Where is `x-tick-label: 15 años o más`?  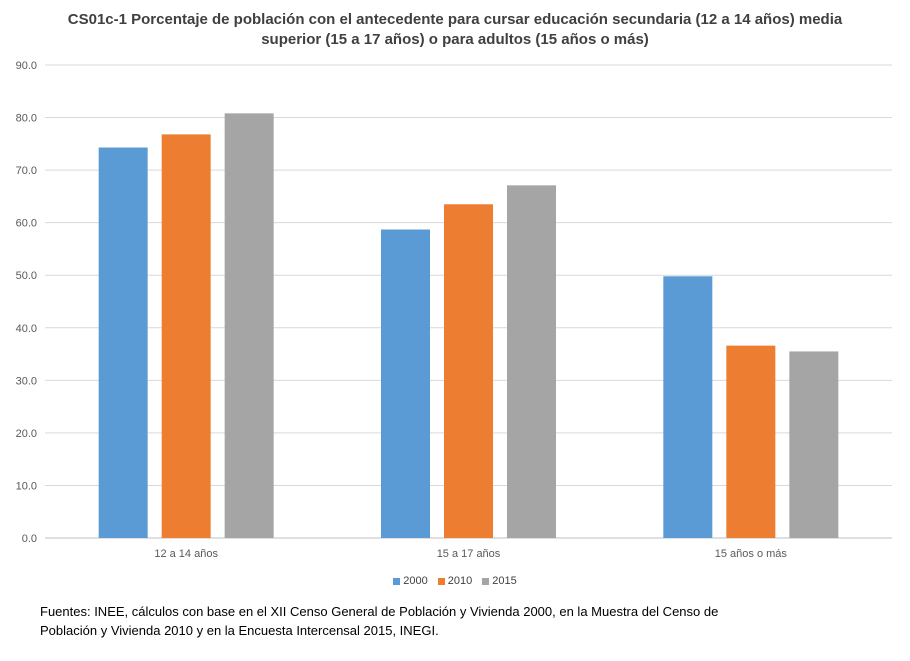 x-tick-label: 15 años o más is located at coordinates (751, 554).